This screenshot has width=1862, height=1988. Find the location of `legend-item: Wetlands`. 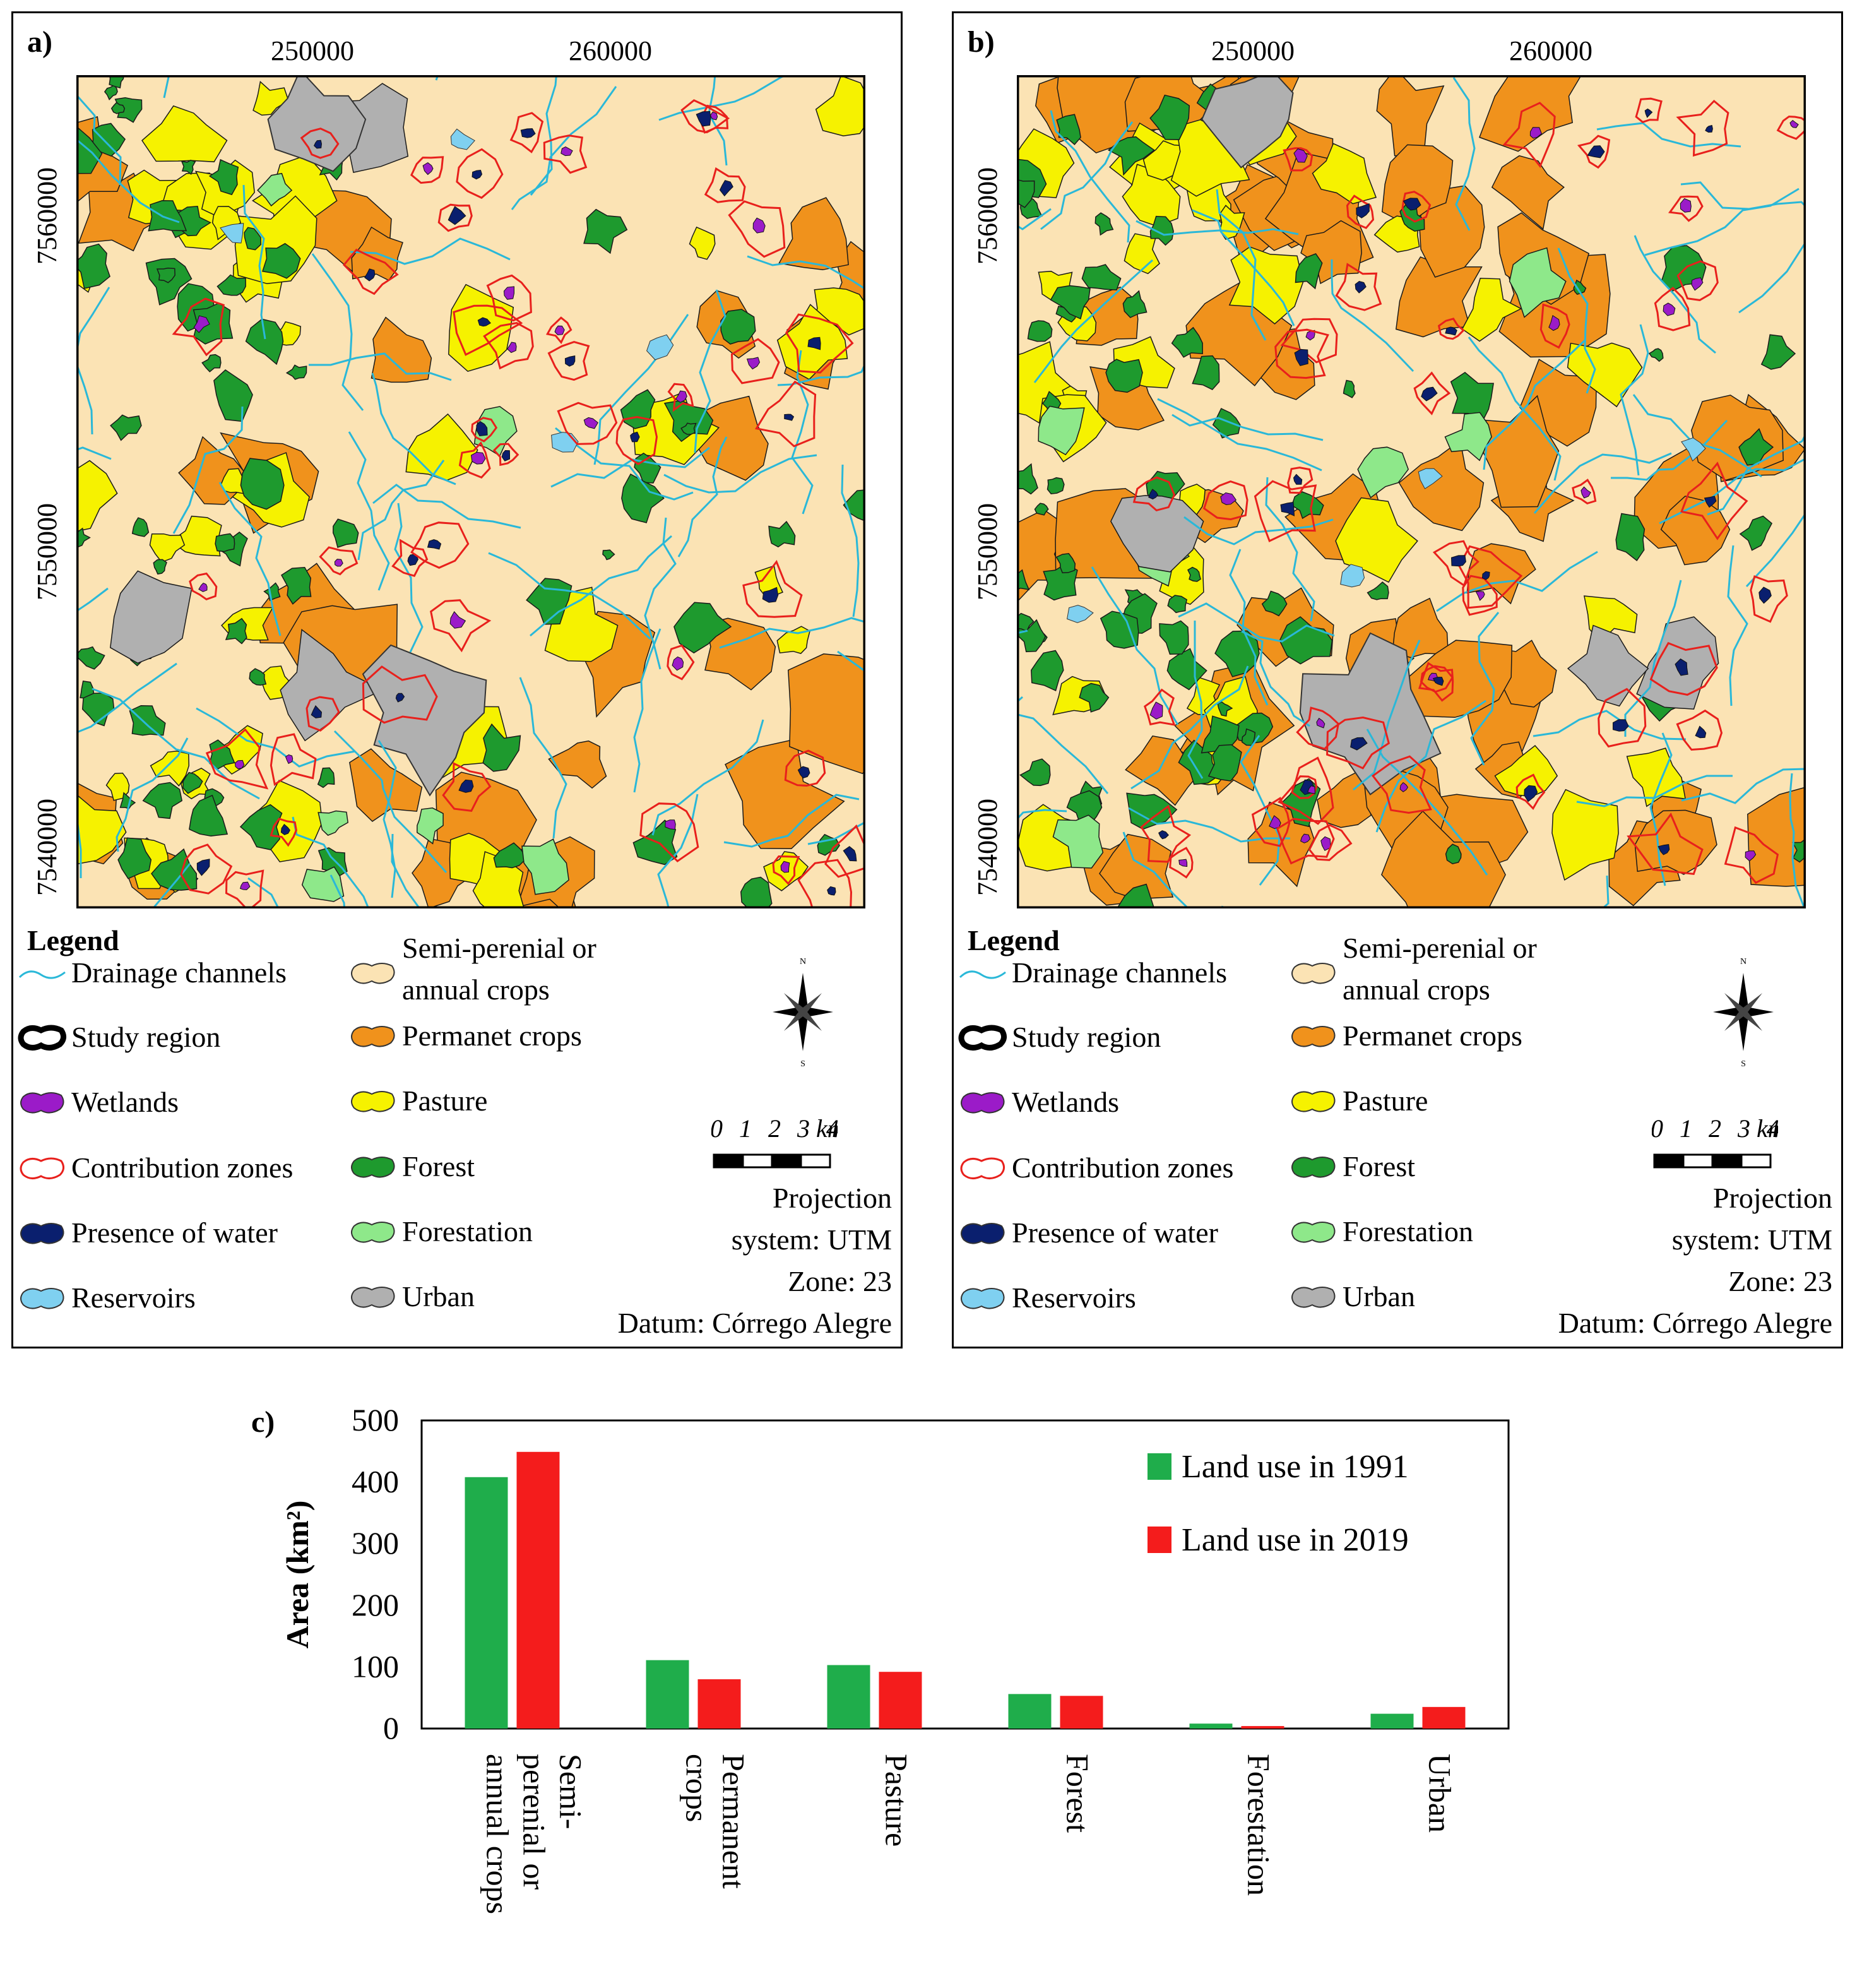

legend-item: Wetlands is located at coordinates (1038, 1102).